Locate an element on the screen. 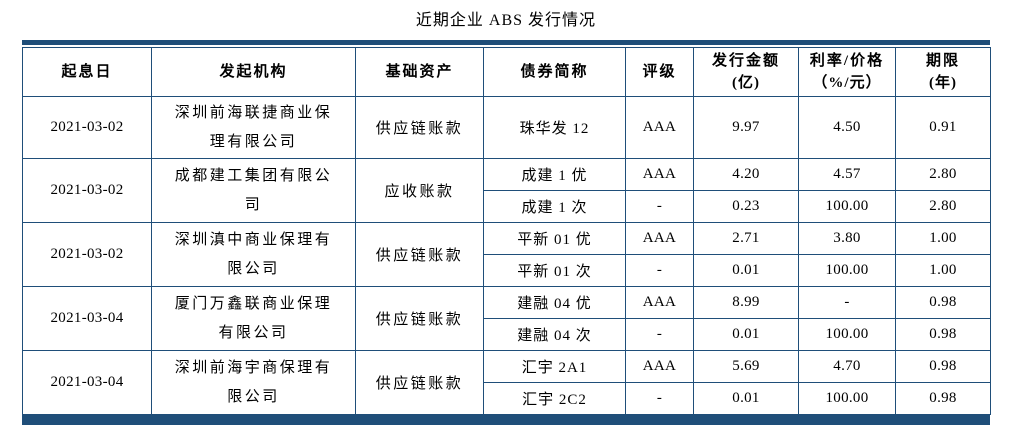  bond-name-text: 汇宇 2C2 is located at coordinates (554, 400).